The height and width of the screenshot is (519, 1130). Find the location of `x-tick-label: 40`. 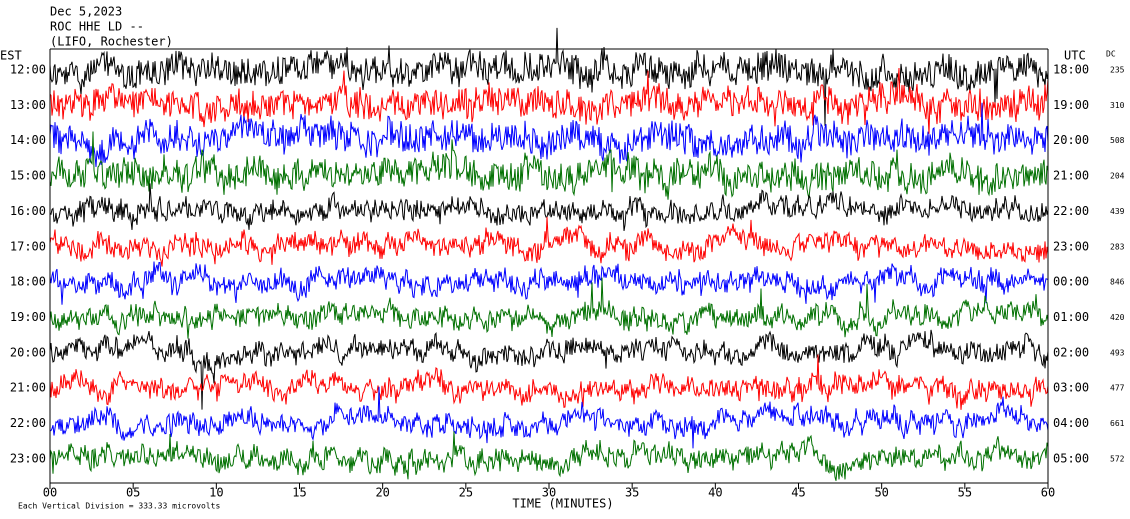

x-tick-label: 40 is located at coordinates (715, 493).